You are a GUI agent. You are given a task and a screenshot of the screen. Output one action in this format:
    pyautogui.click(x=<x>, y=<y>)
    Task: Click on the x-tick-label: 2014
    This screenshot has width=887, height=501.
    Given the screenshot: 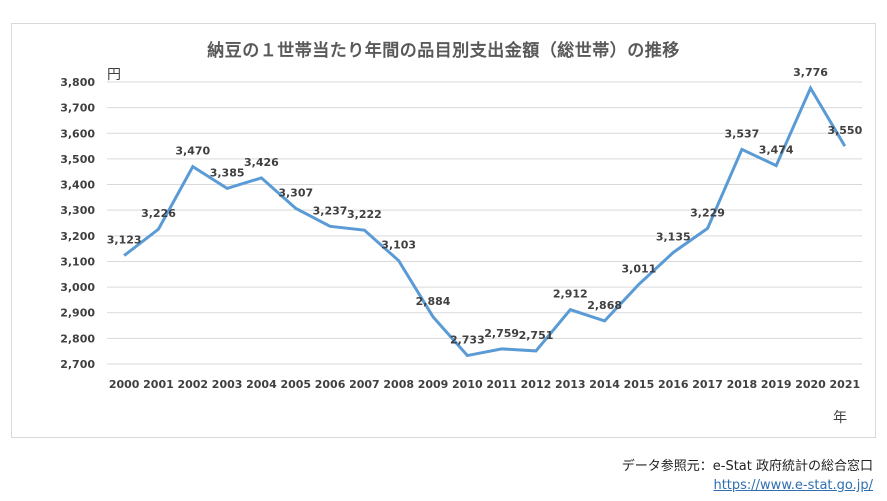 What is the action you would take?
    pyautogui.click(x=604, y=384)
    